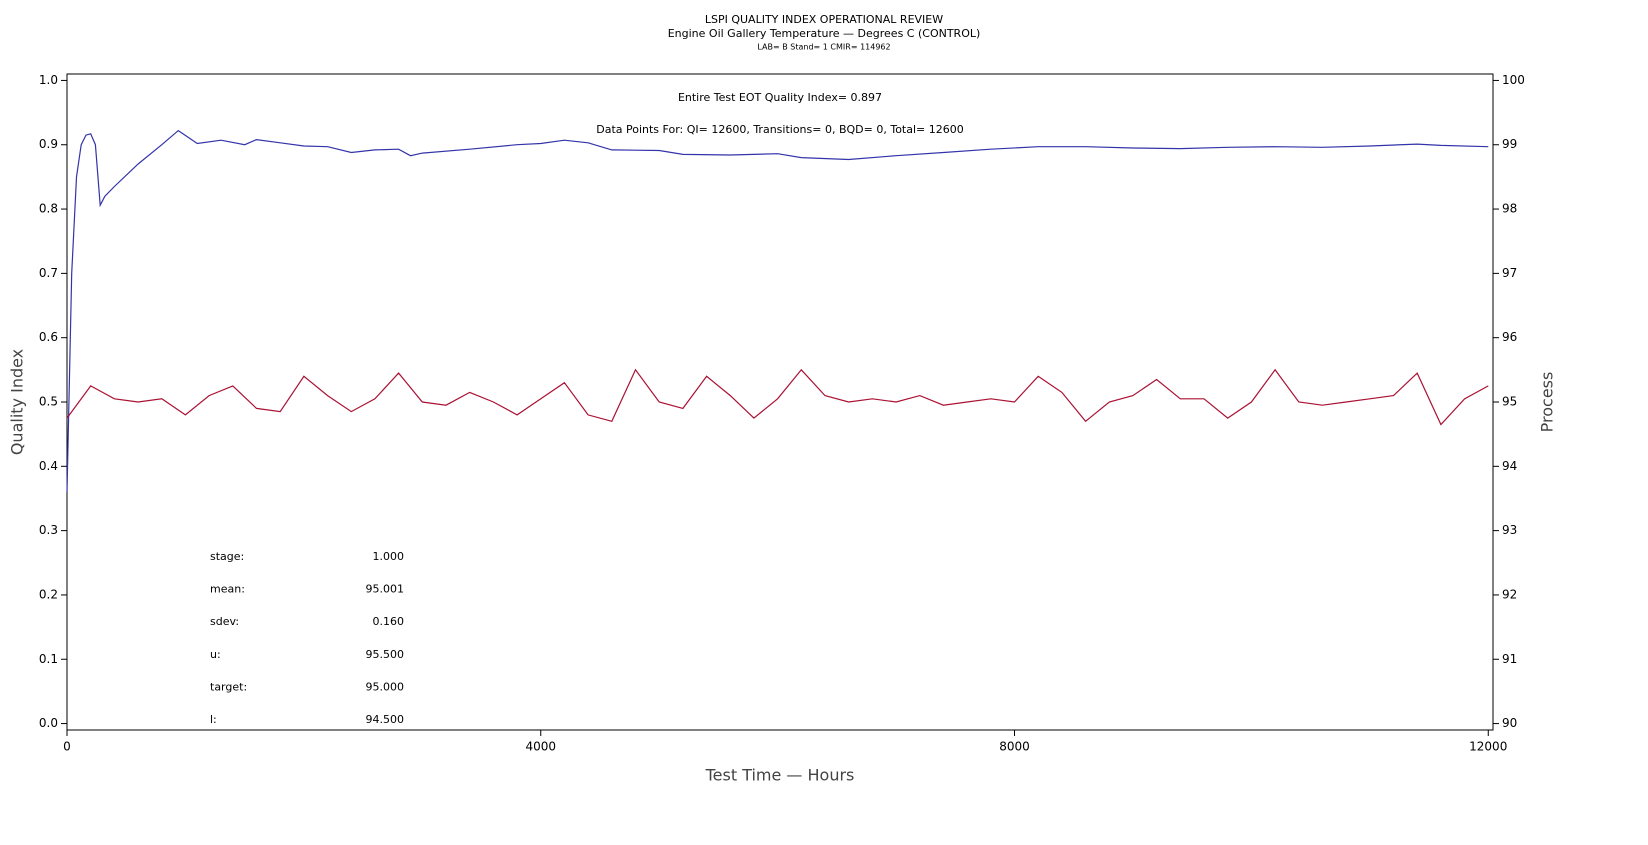  Describe the element at coordinates (48, 466) in the screenshot. I see `y-tick-label: 0.4` at that location.